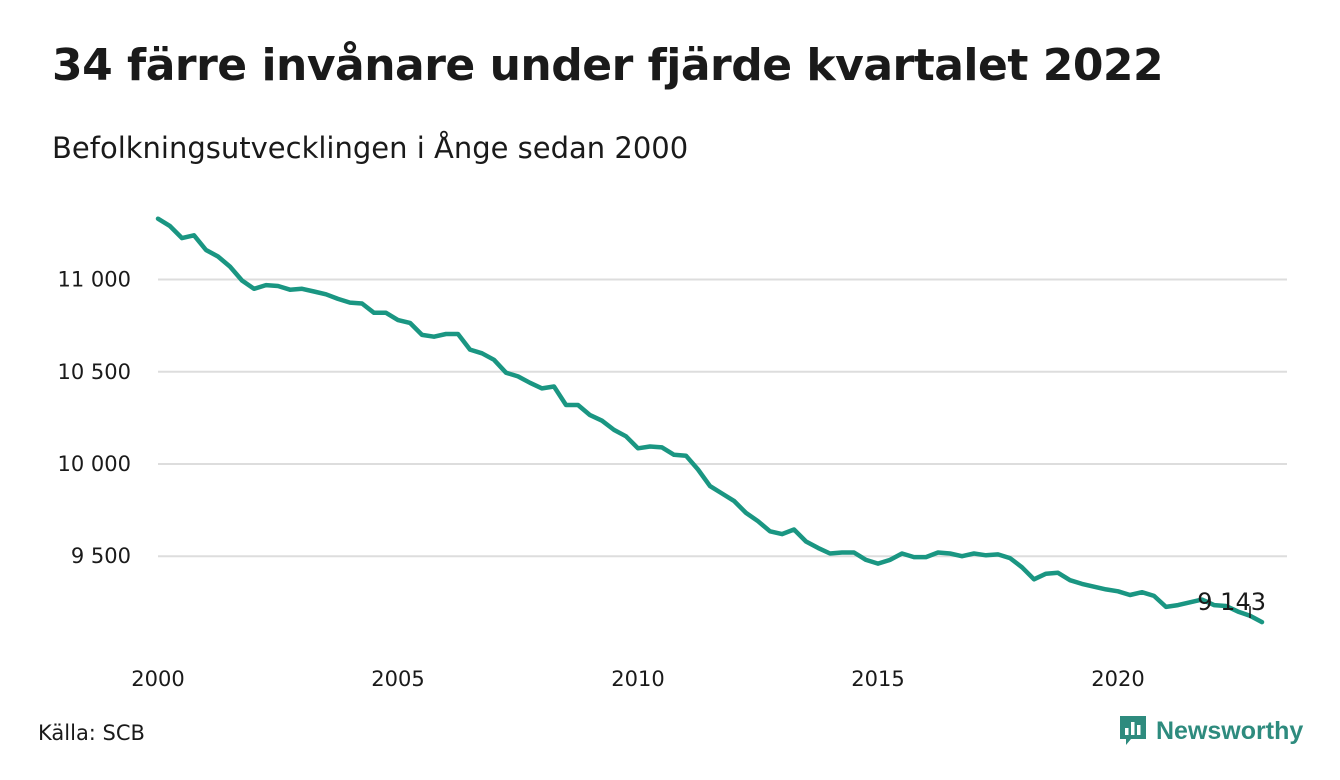 The height and width of the screenshot is (780, 1340). What do you see at coordinates (157, 679) in the screenshot?
I see `x-tick-label: 2000` at bounding box center [157, 679].